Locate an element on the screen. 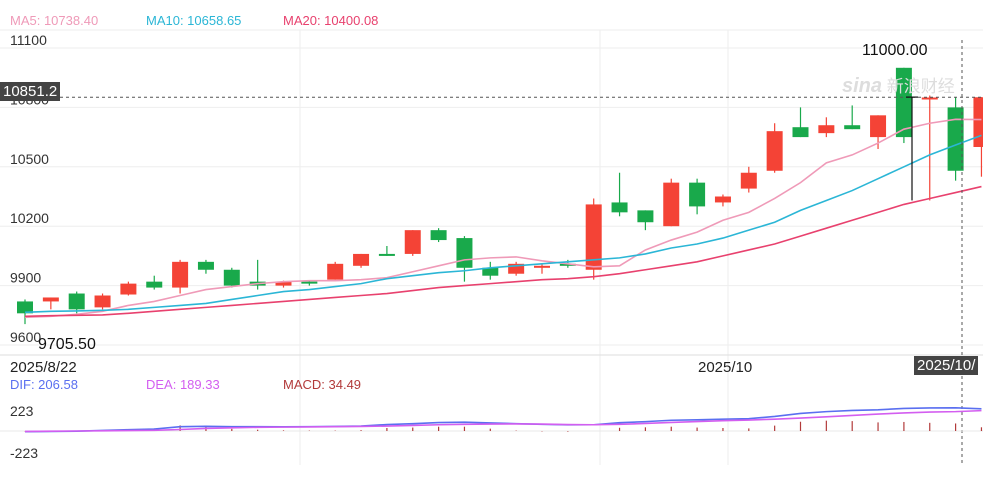 This screenshot has height=477, width=983. watermark-text: 新浪财经 is located at coordinates (920, 86).